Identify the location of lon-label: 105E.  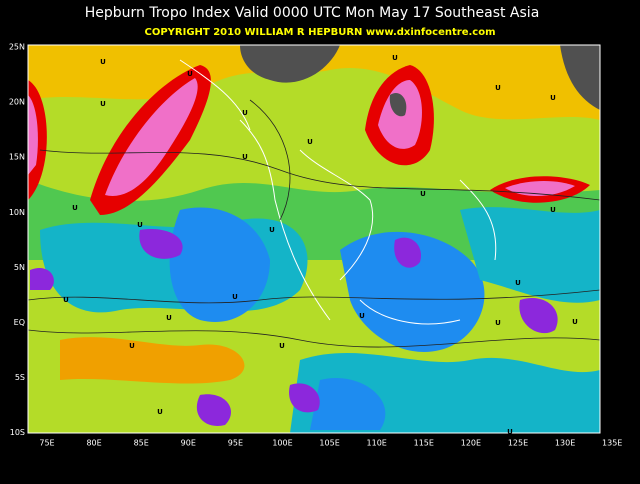
(329, 443).